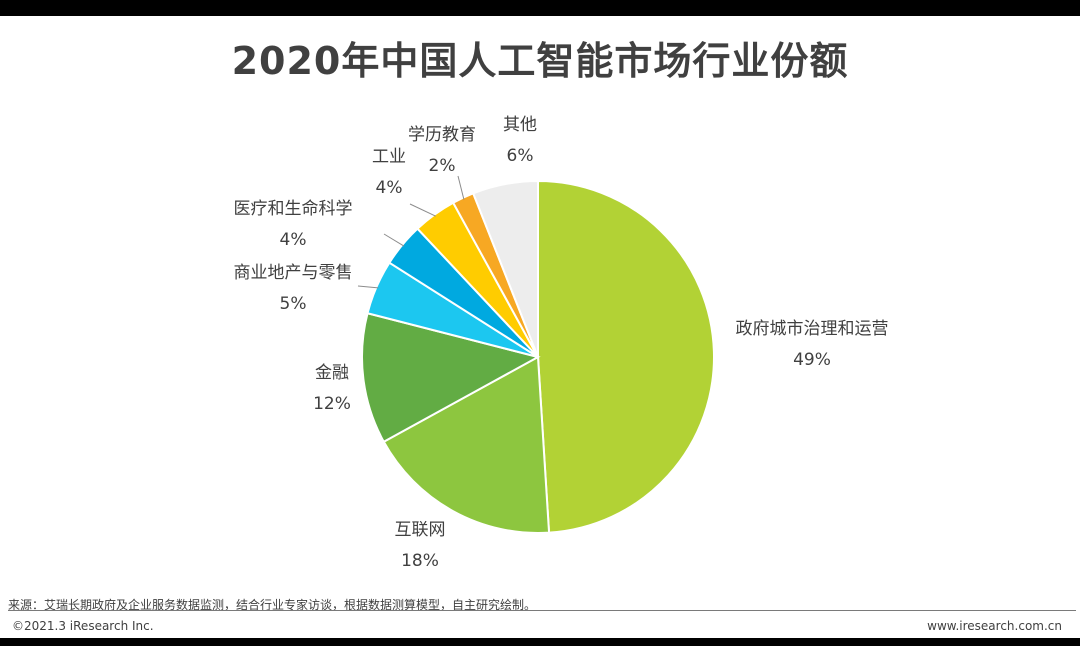 This screenshot has width=1080, height=646. Describe the element at coordinates (420, 530) in the screenshot. I see `slice-label-1: 互联网` at that location.